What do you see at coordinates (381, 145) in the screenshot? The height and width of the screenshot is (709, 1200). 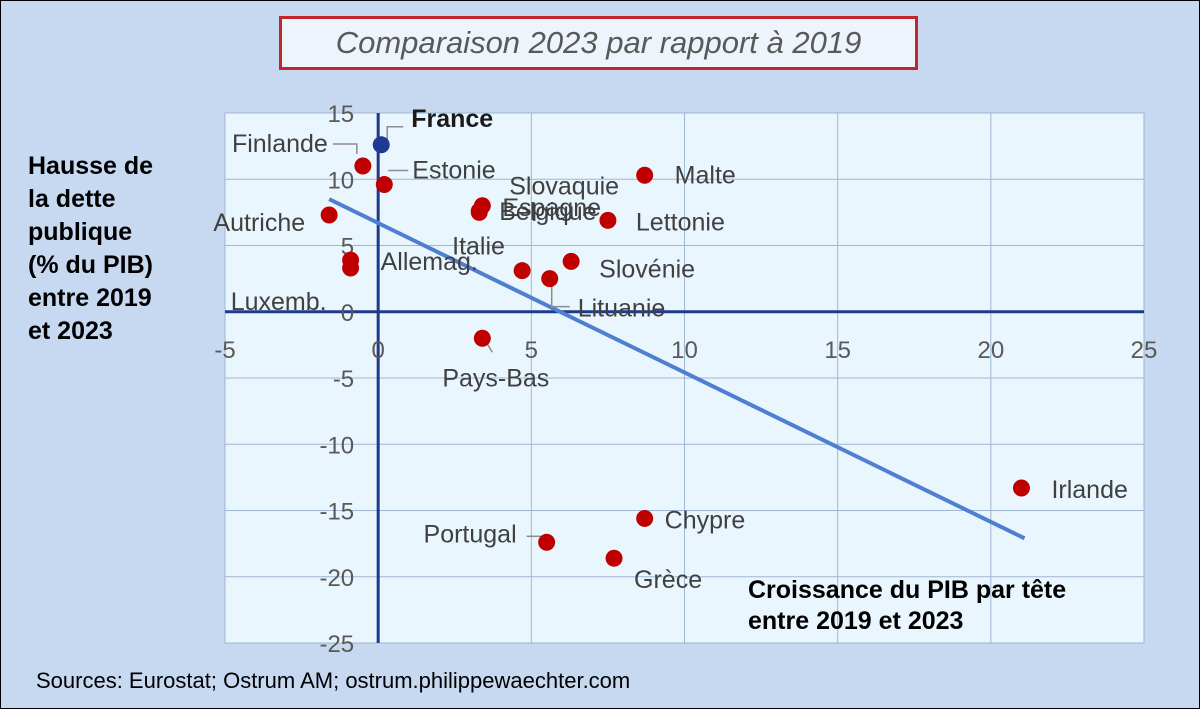 I see `data-point-france` at bounding box center [381, 145].